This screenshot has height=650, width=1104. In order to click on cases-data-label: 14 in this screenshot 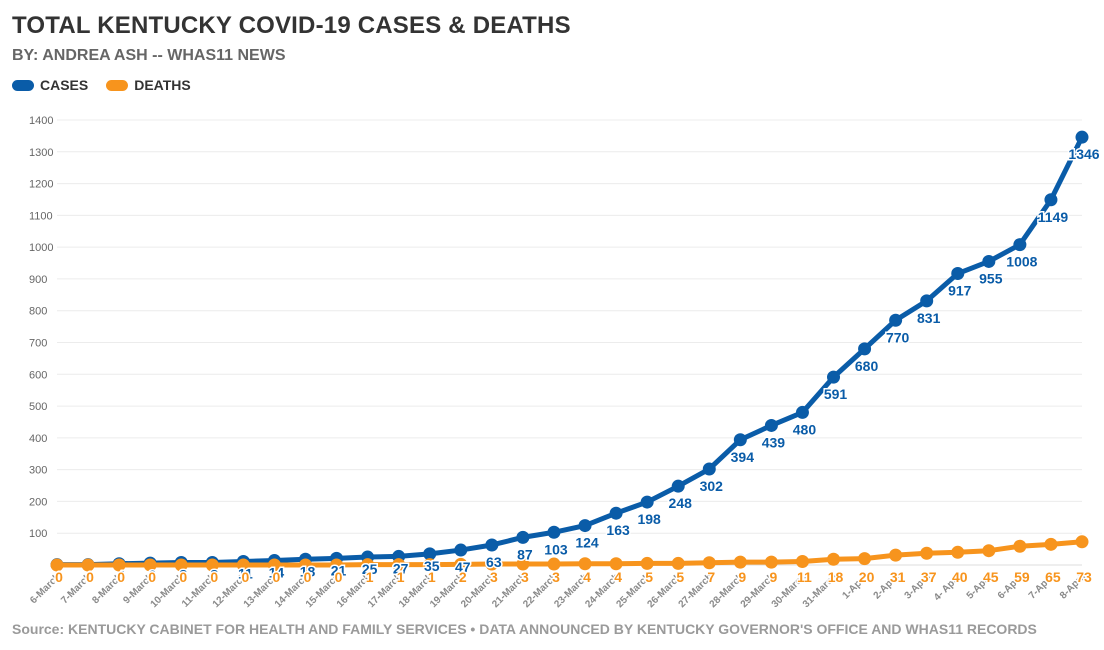, I will do `click(277, 573)`.